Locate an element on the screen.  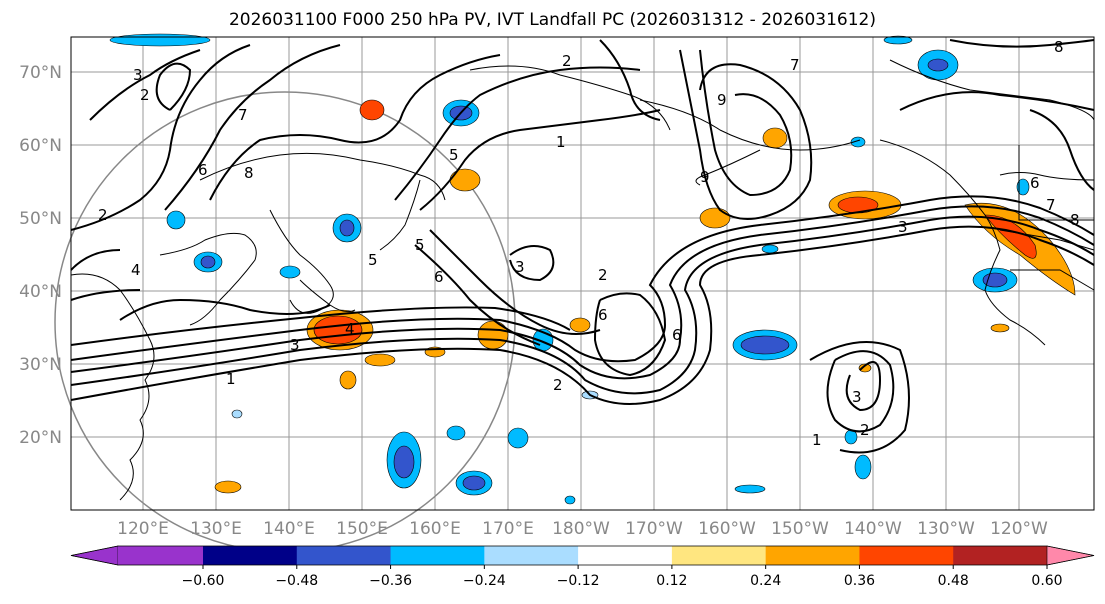
lat-label: 40°N is located at coordinates (40, 292).